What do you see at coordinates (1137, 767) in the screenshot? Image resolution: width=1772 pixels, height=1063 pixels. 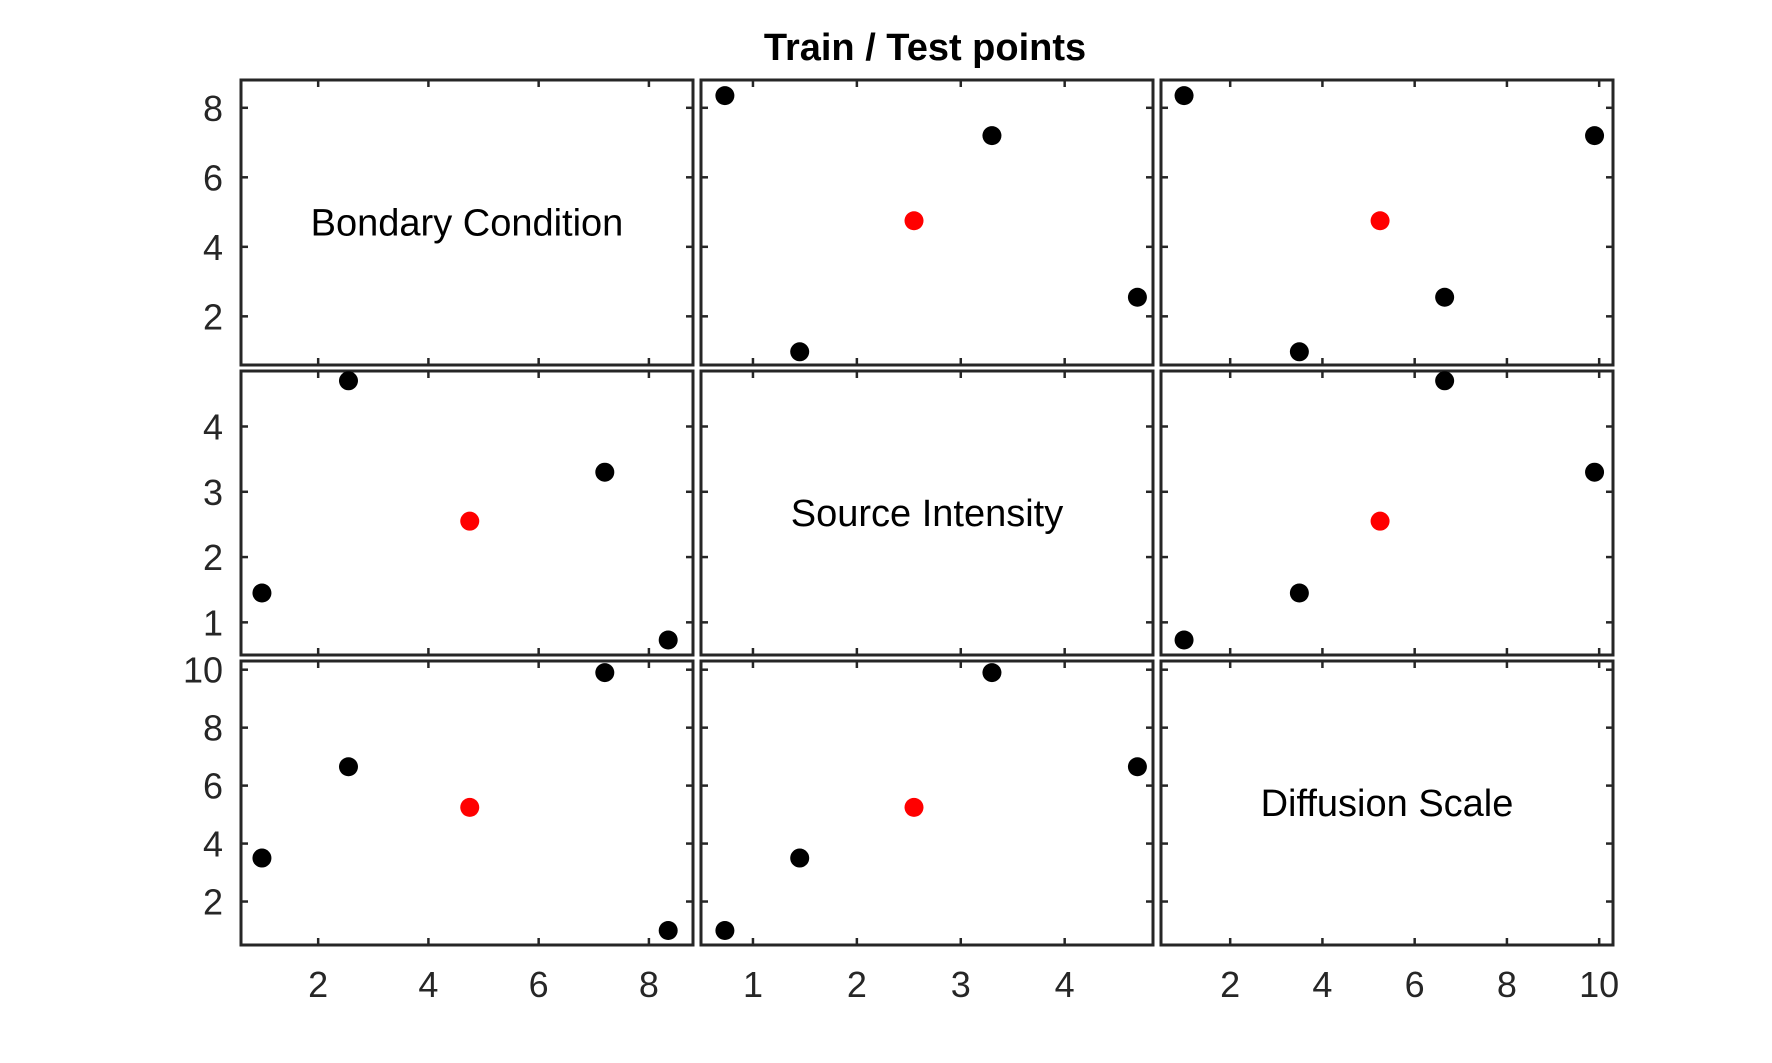 I see `scatter-point-s0-p1-r2-c1` at bounding box center [1137, 767].